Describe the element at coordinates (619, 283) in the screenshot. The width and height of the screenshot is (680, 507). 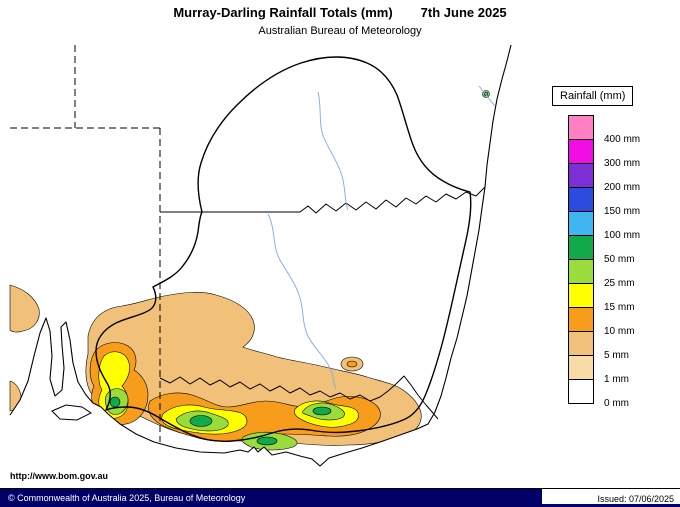
I see `legend-band-label: 25 mm` at that location.